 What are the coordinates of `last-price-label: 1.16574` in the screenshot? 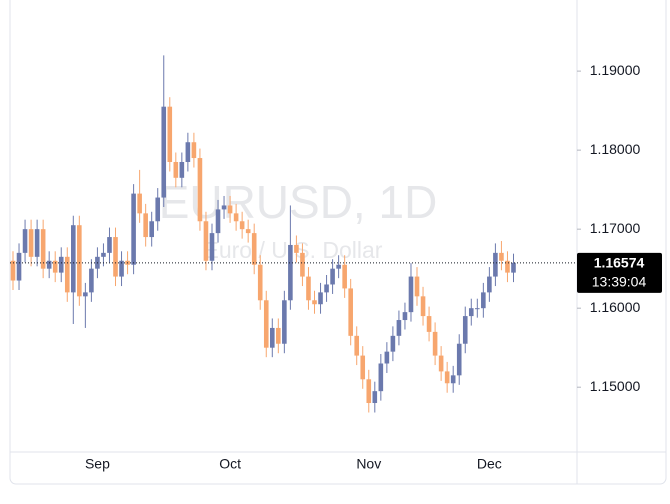 It's located at (619, 263).